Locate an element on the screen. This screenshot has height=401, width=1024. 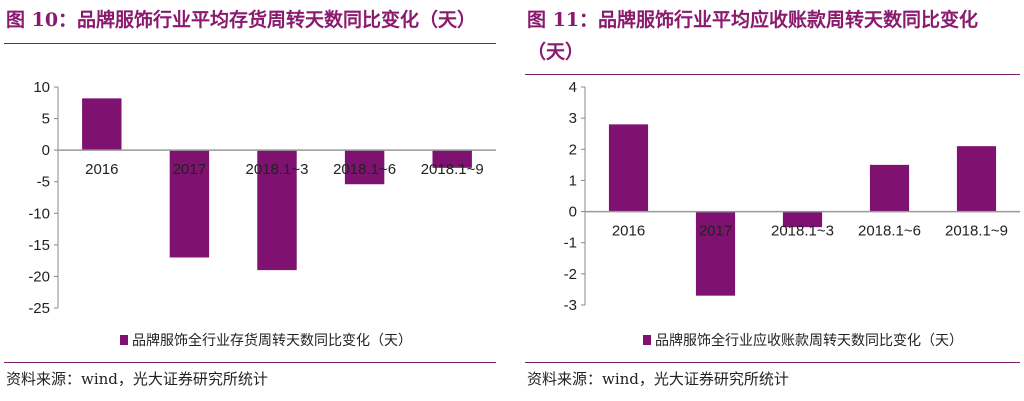
y-tick-label: 5 is located at coordinates (46, 119).